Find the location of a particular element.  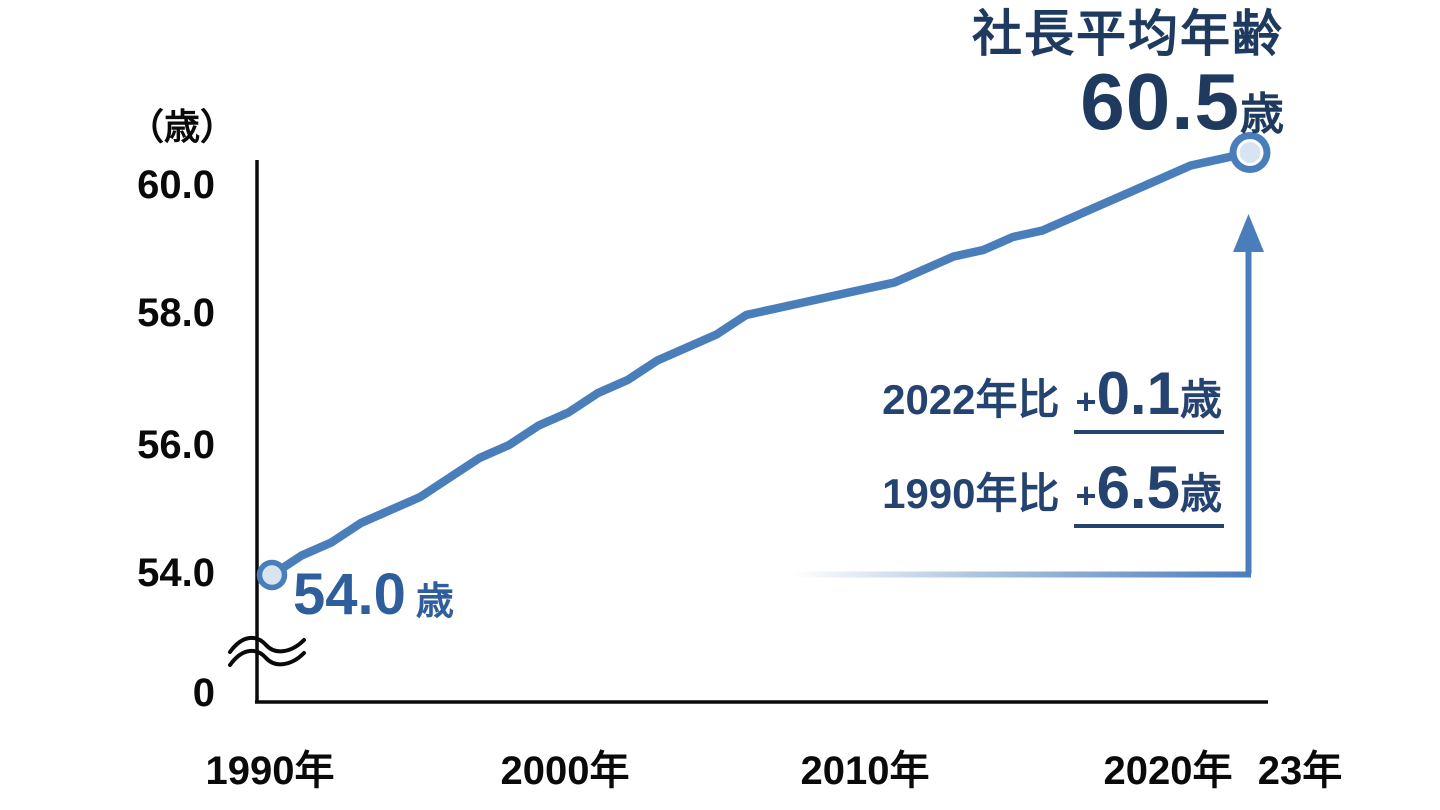

headline-value-row: 60.5 歳 is located at coordinates (1182, 102).